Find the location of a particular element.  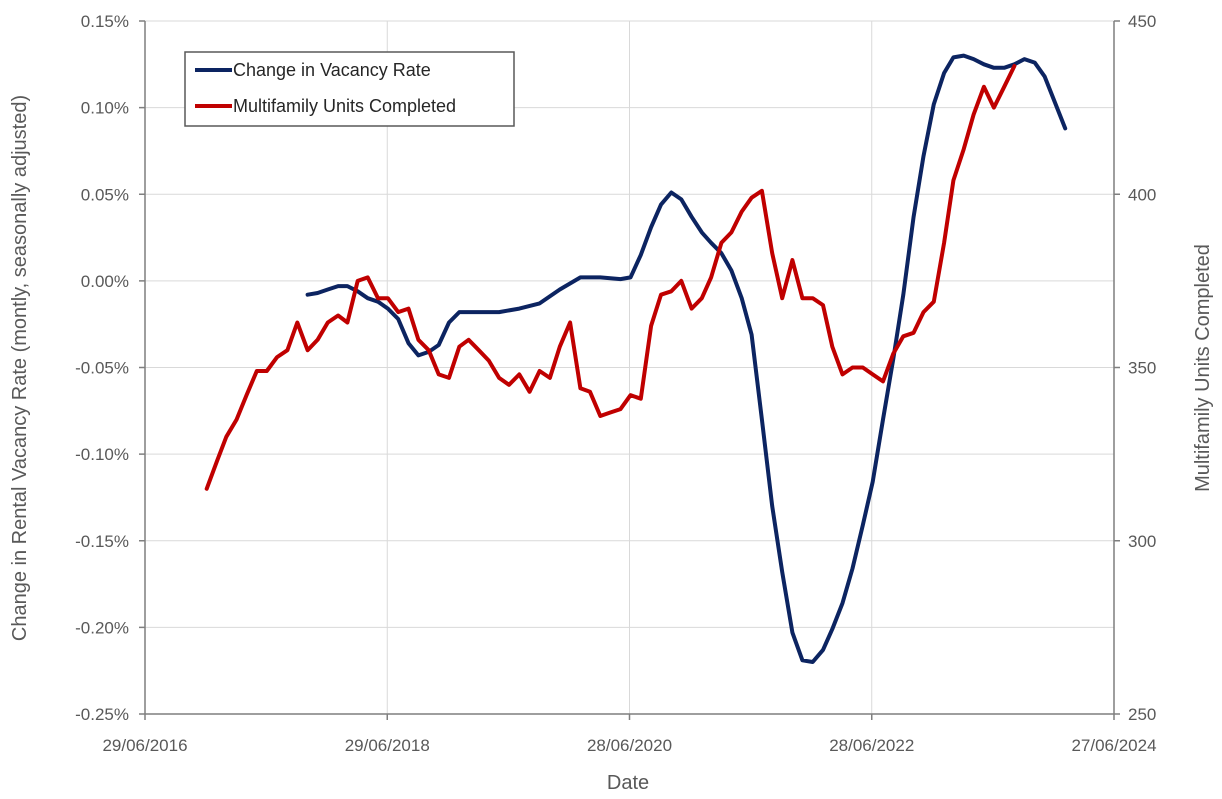

left-tick-label: -0.10% is located at coordinates (102, 454).